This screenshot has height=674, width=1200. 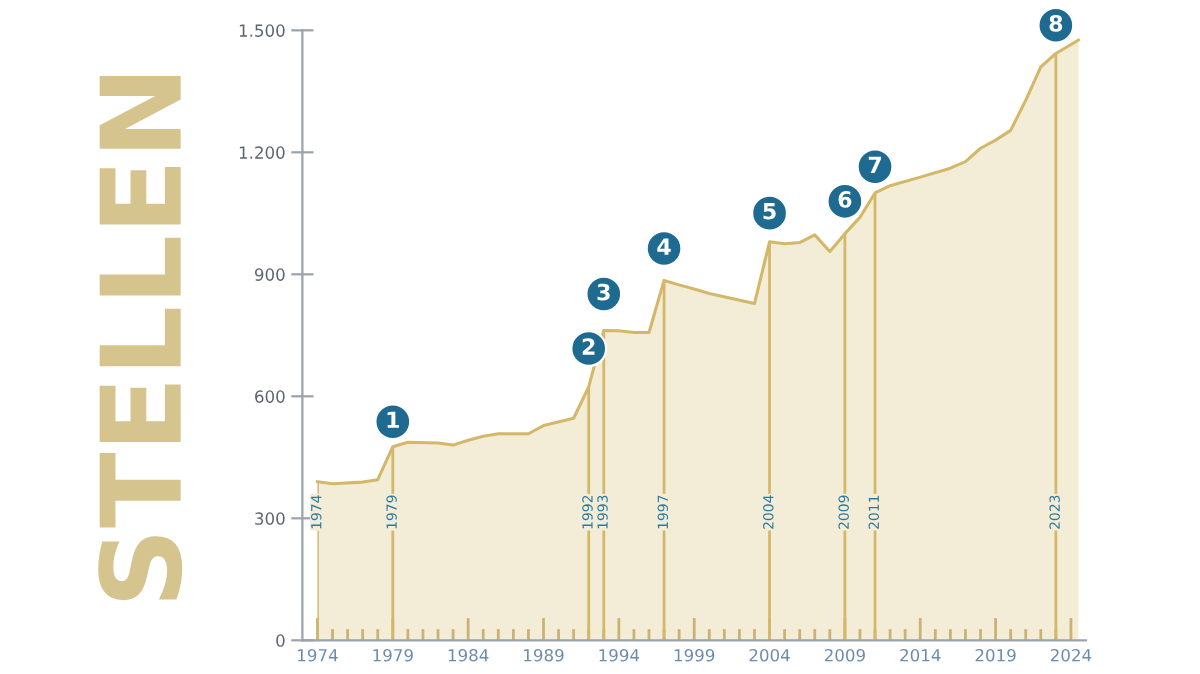 What do you see at coordinates (603, 292) in the screenshot?
I see `annotation: 3` at bounding box center [603, 292].